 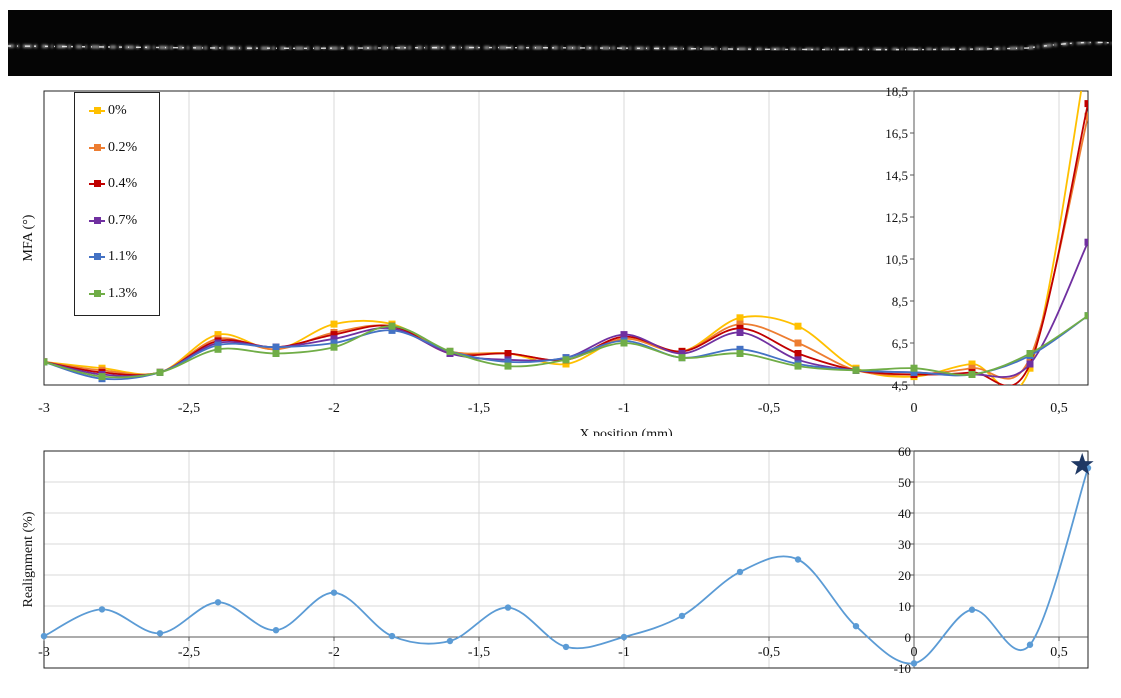 What do you see at coordinates (904, 606) in the screenshot?
I see `realign-y-tick-label: 10` at bounding box center [904, 606].